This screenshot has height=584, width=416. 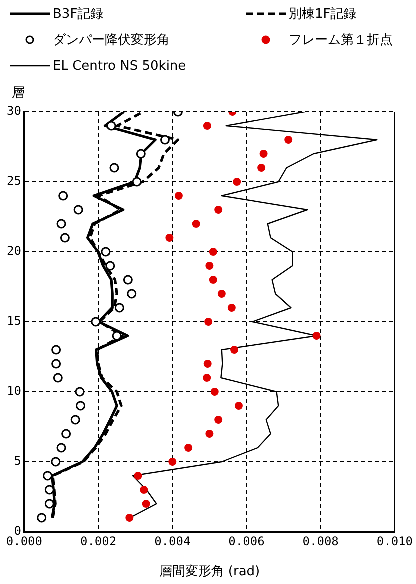 I want to click on x-axis-title: 層間変形角 (rad), so click(x=209, y=572).